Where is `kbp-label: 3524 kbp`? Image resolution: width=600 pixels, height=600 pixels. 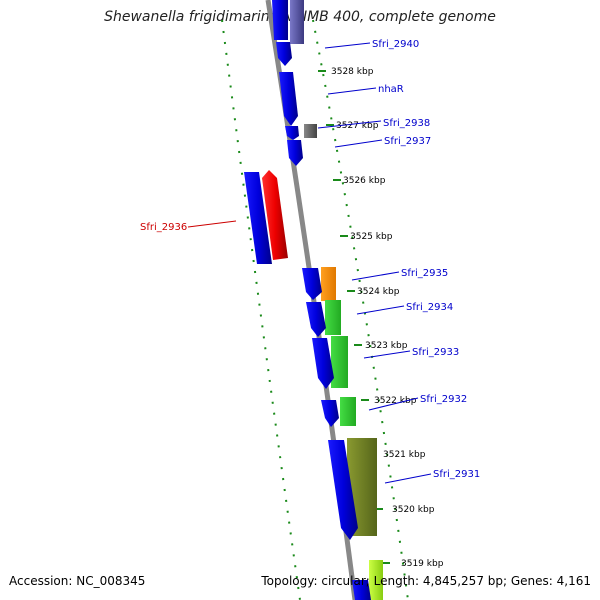 kbp-label: 3524 kbp is located at coordinates (378, 292).